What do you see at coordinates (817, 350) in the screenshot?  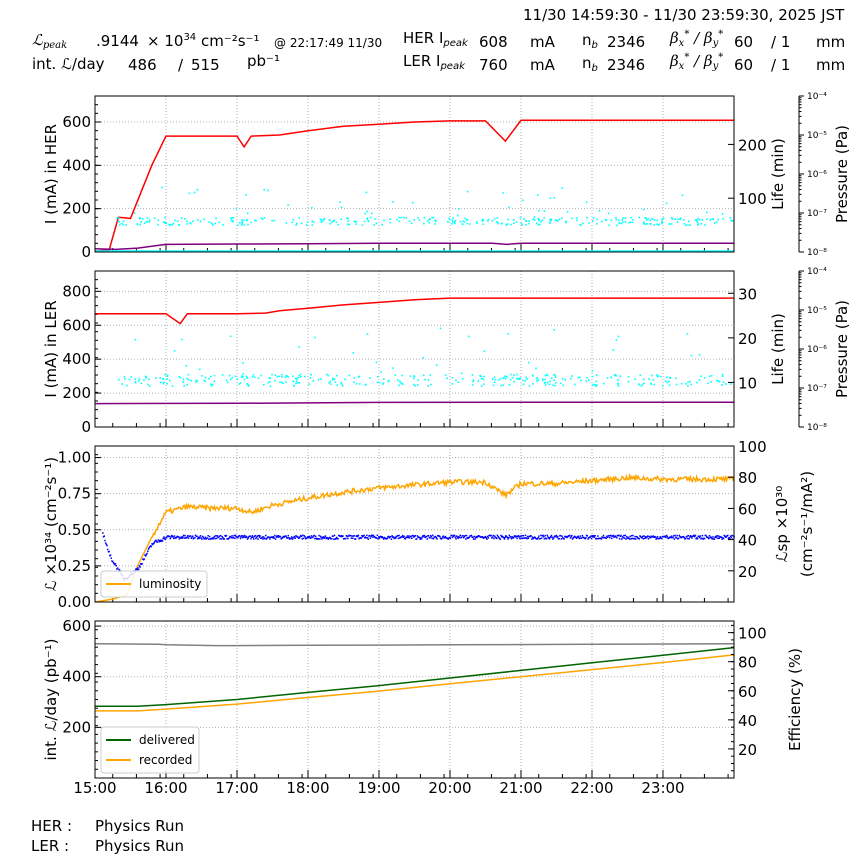 I see `svg-text: 10⁻⁶` at bounding box center [817, 350].